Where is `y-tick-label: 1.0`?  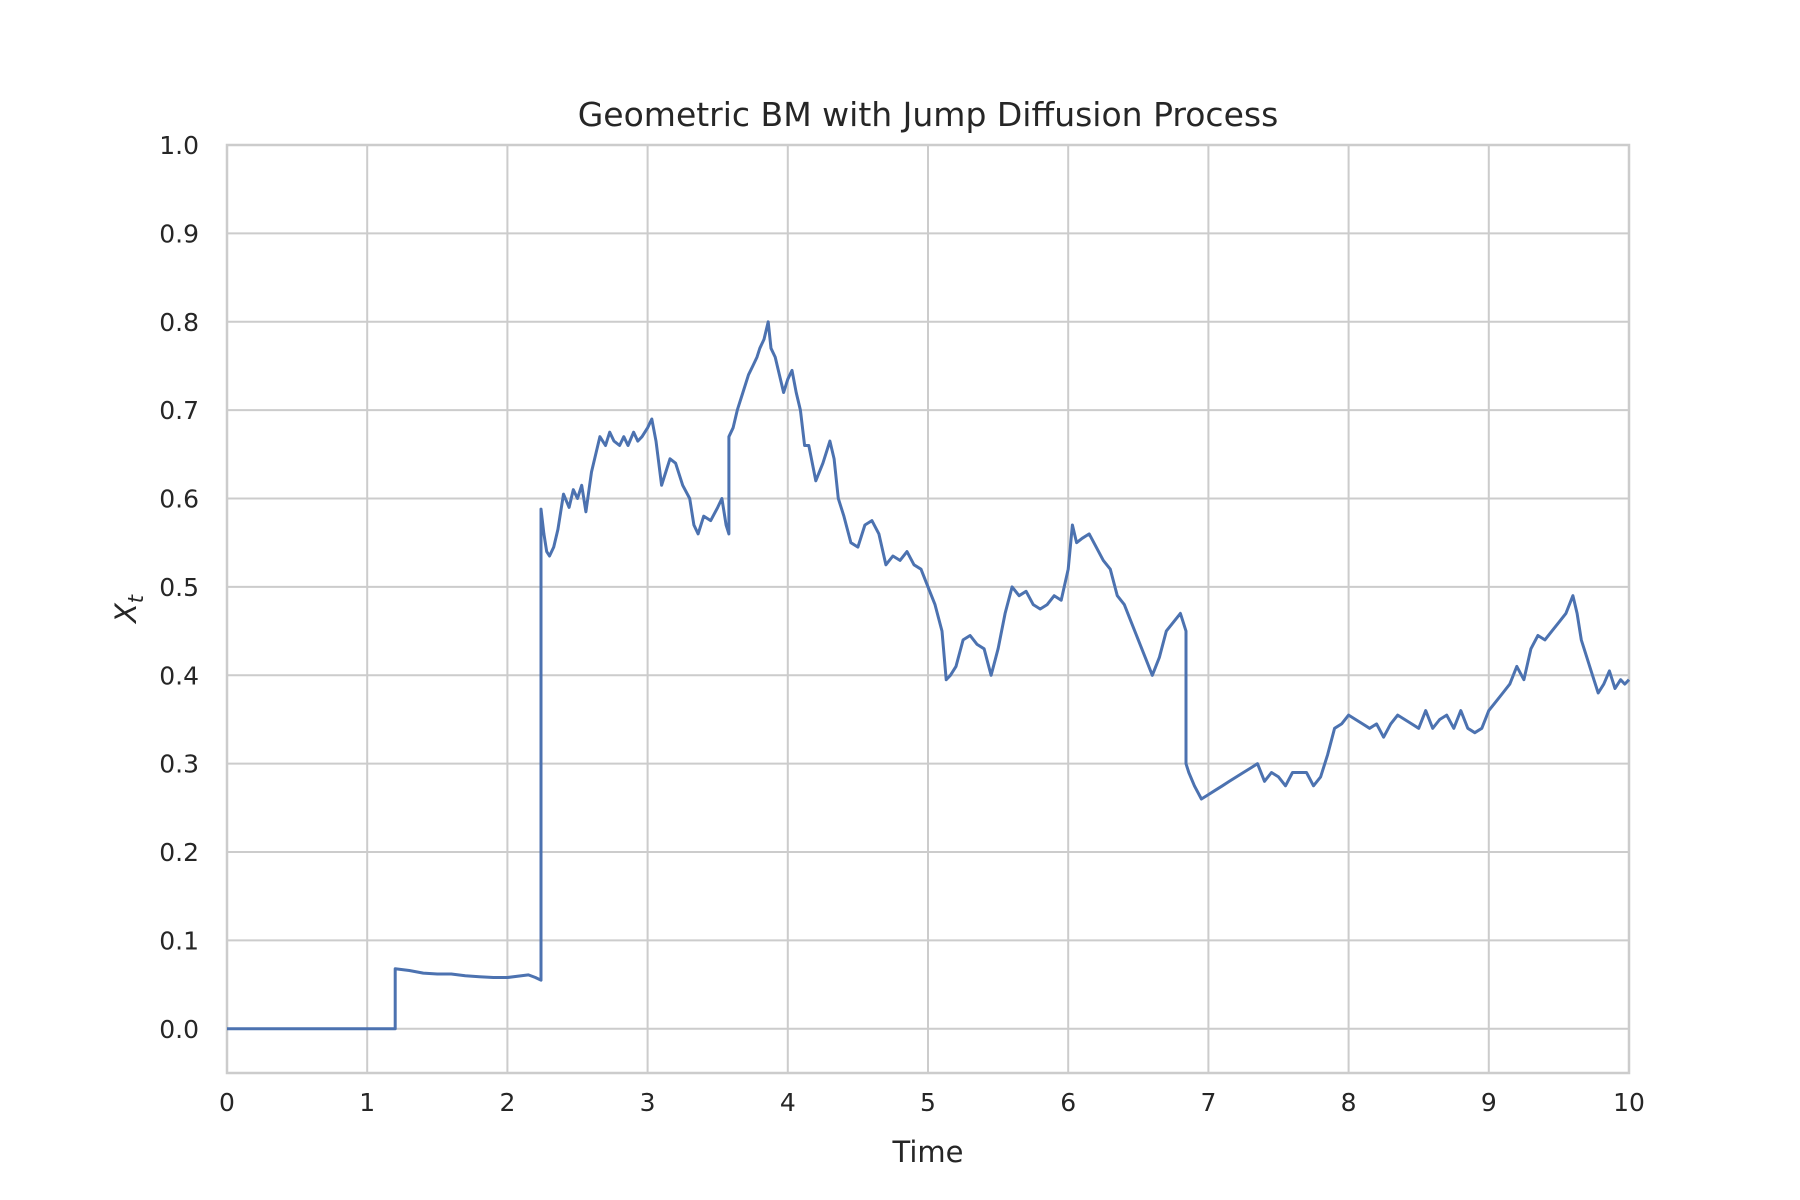
y-tick-label: 1.0 is located at coordinates (179, 145).